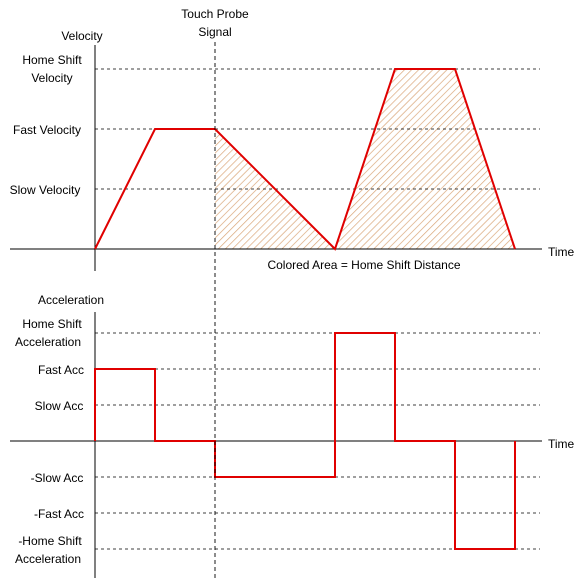  I want to click on velocity-home-shift-label-line1: Home Shift, so click(52, 60).